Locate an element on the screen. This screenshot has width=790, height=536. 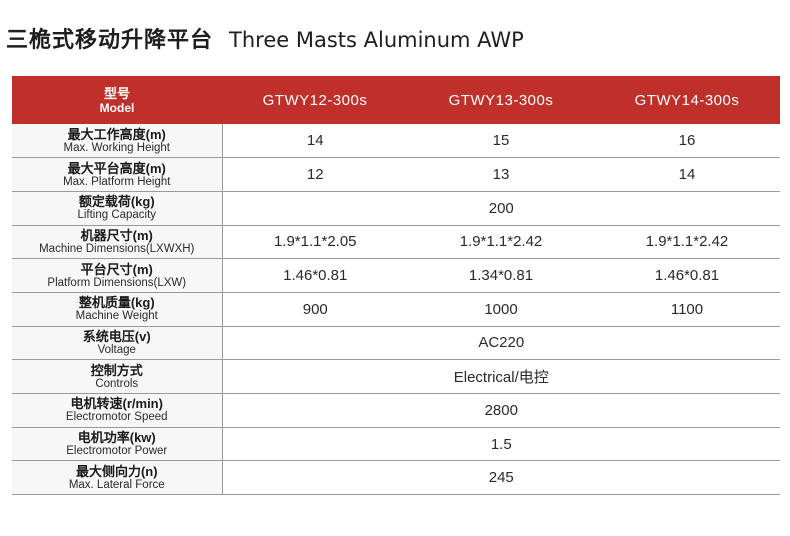
spec-label-cell: 电机转速(r/min) Electromotor Speed is located at coordinates (117, 410).